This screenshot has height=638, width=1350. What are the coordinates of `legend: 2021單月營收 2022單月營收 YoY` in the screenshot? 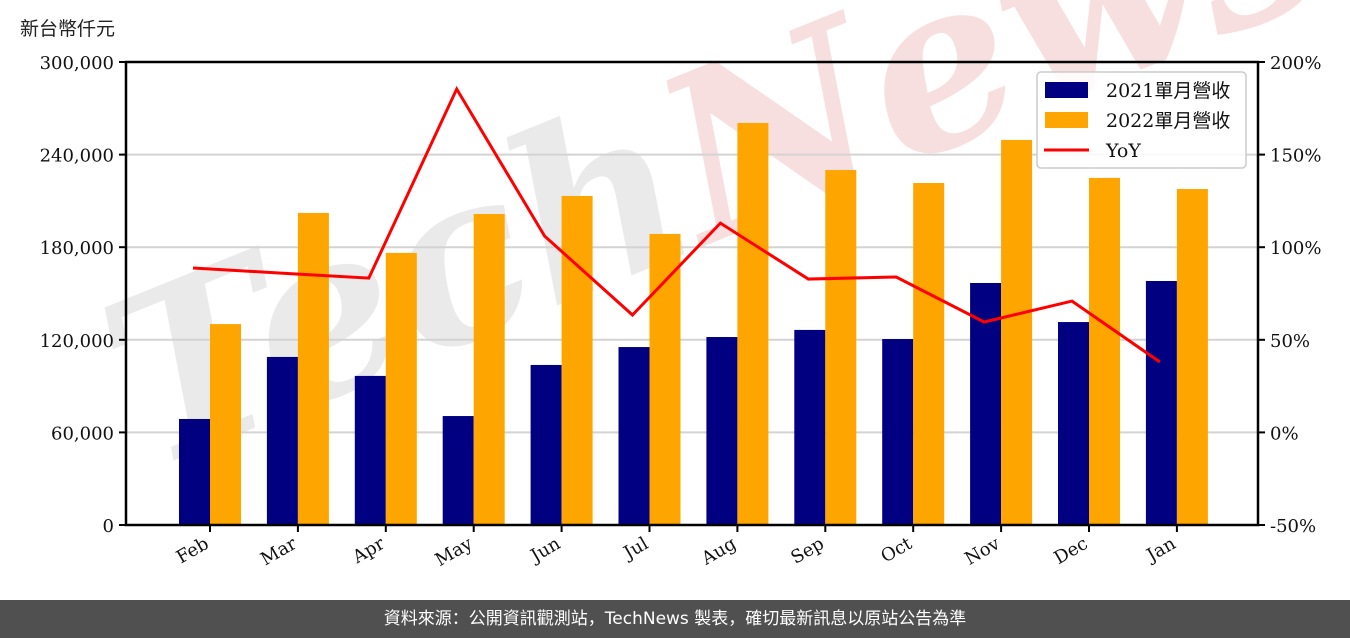 It's located at (1141, 120).